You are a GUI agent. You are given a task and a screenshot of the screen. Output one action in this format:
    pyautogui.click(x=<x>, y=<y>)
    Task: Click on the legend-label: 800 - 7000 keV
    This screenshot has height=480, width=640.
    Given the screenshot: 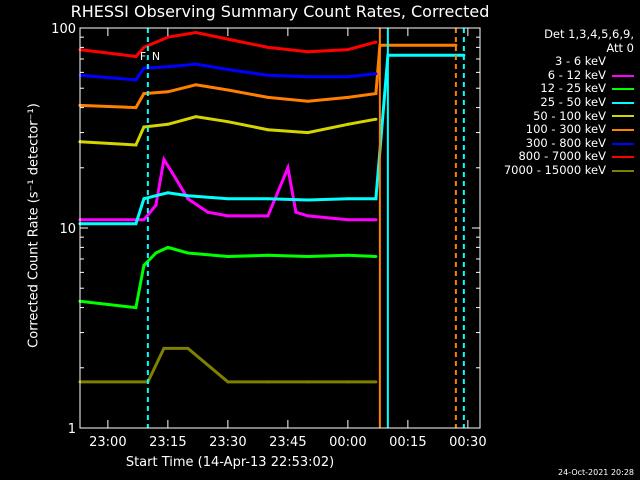 What is the action you would take?
    pyautogui.click(x=562, y=156)
    